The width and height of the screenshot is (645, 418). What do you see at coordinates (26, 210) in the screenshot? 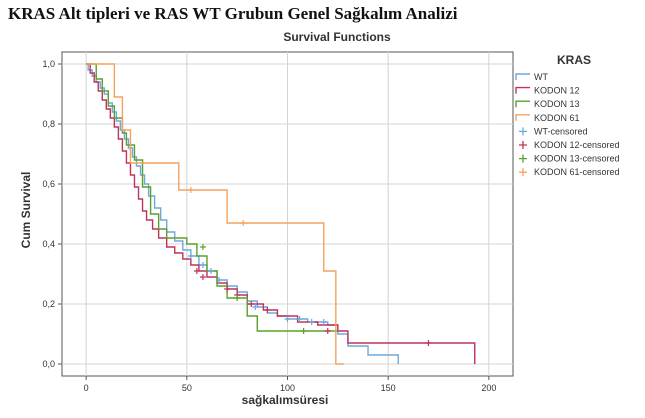
I see `y-axis-label: Cum Survival` at bounding box center [26, 210].